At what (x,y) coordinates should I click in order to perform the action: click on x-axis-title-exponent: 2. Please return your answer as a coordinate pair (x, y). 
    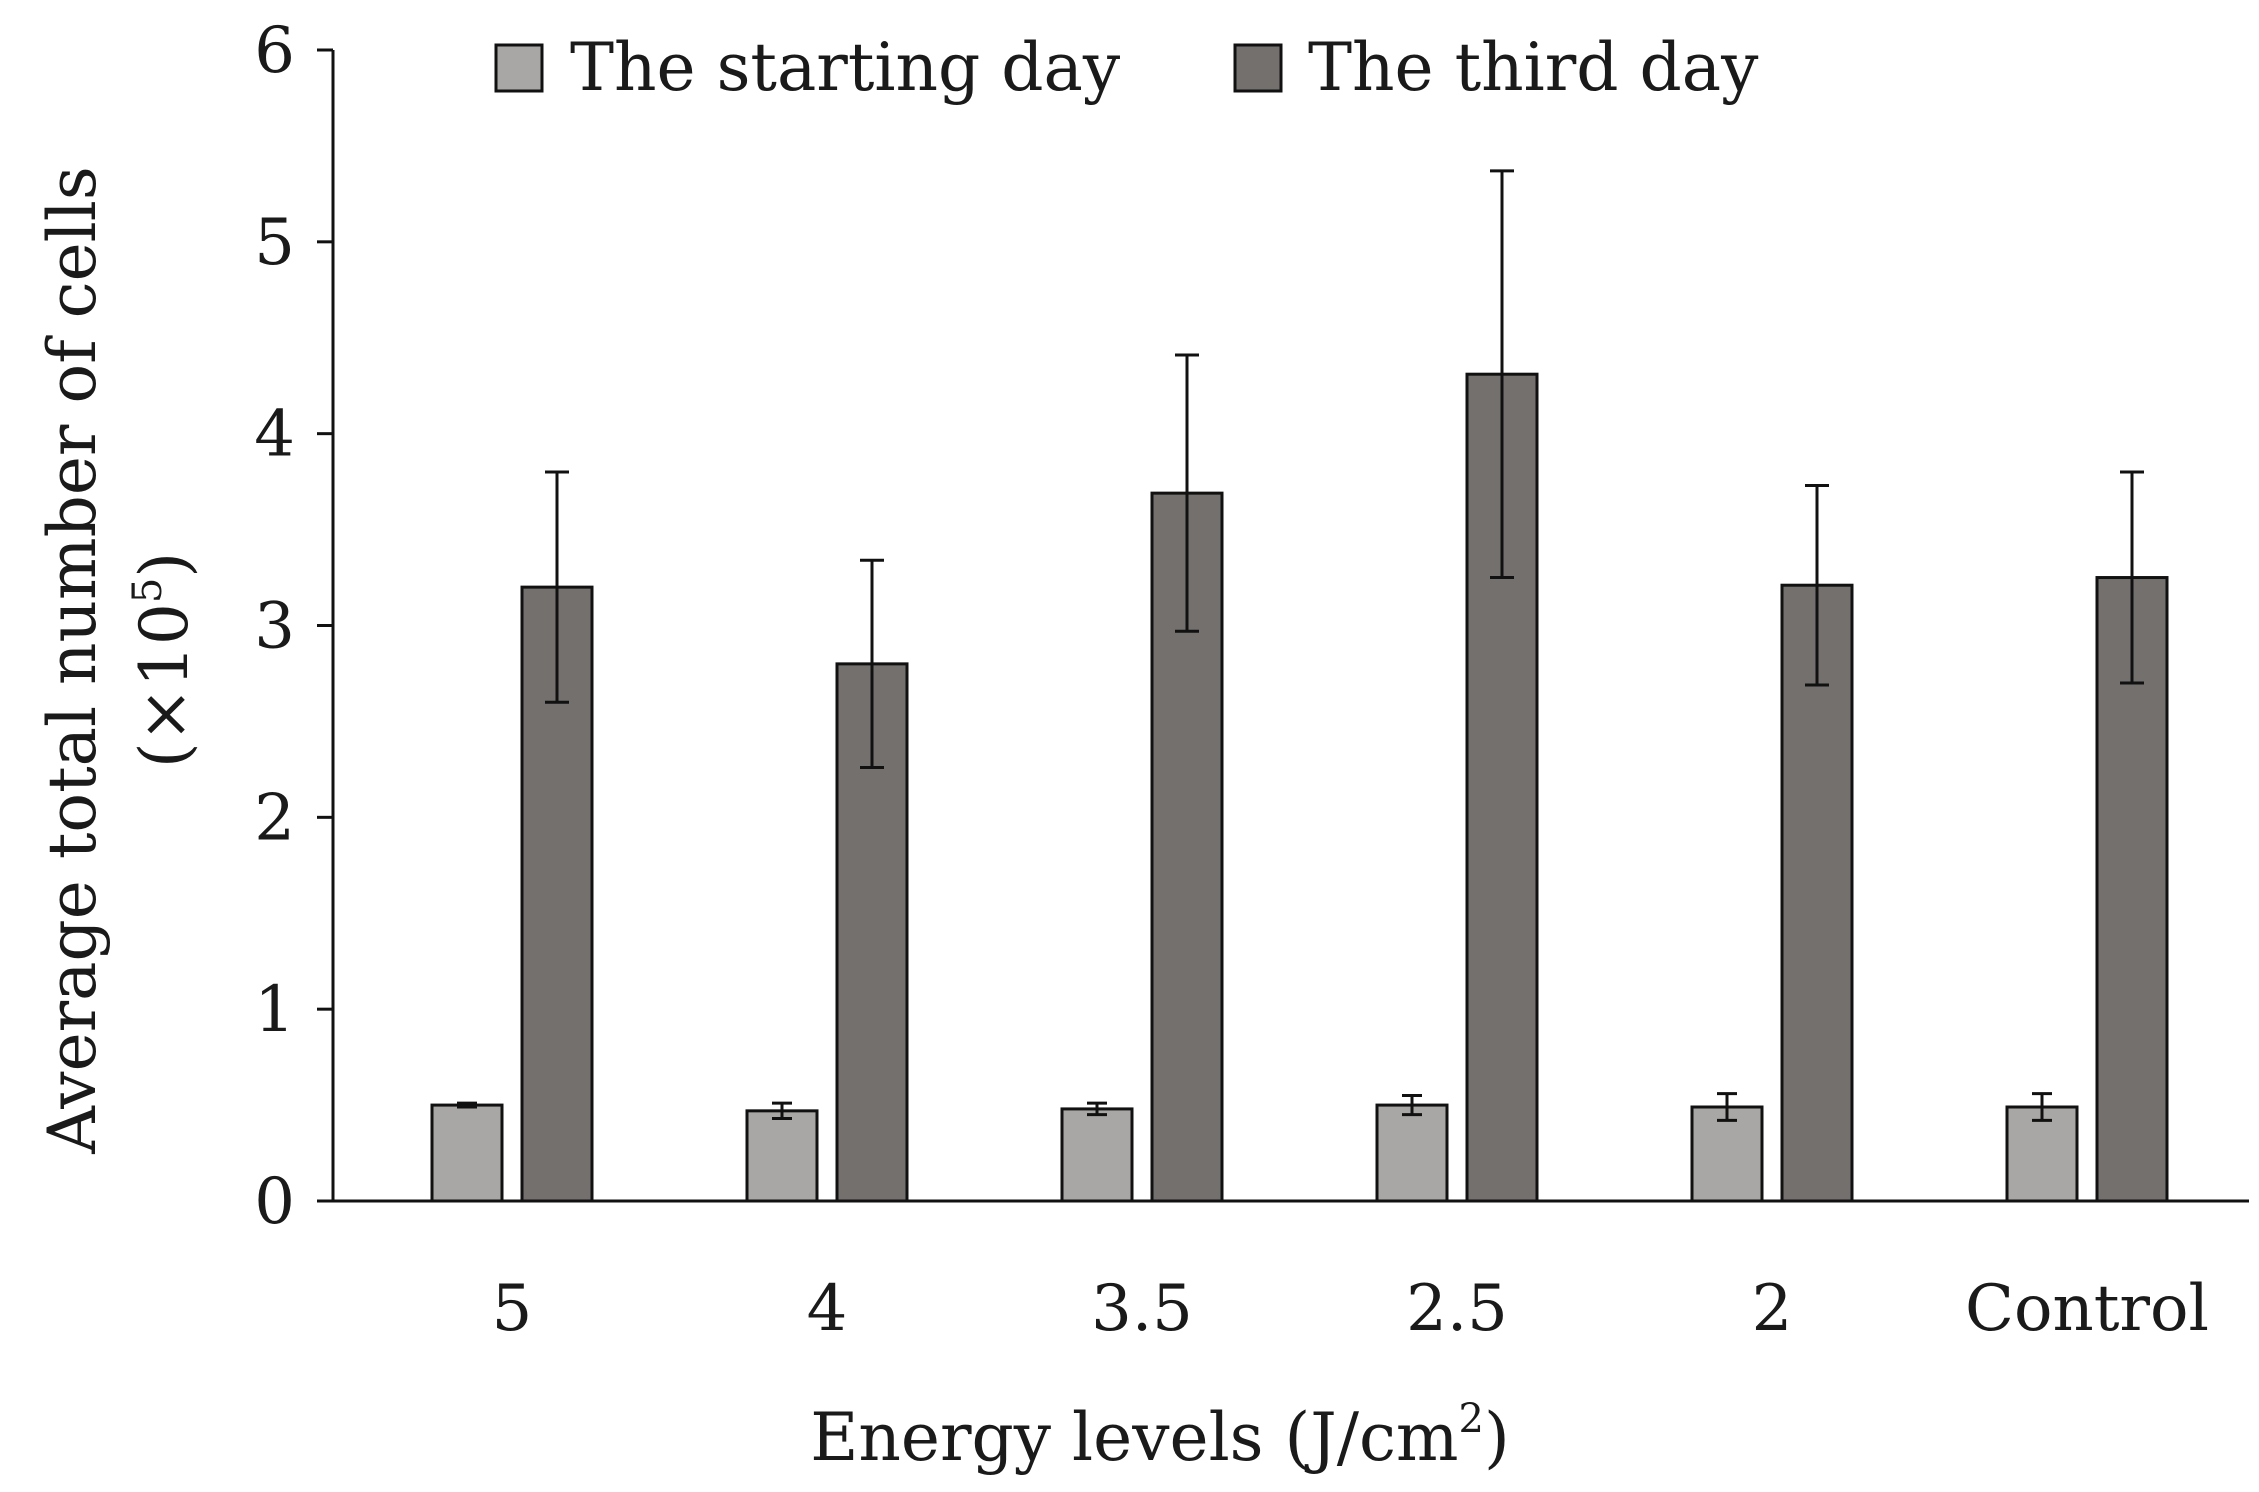
    Looking at the image, I should click on (1471, 1419).